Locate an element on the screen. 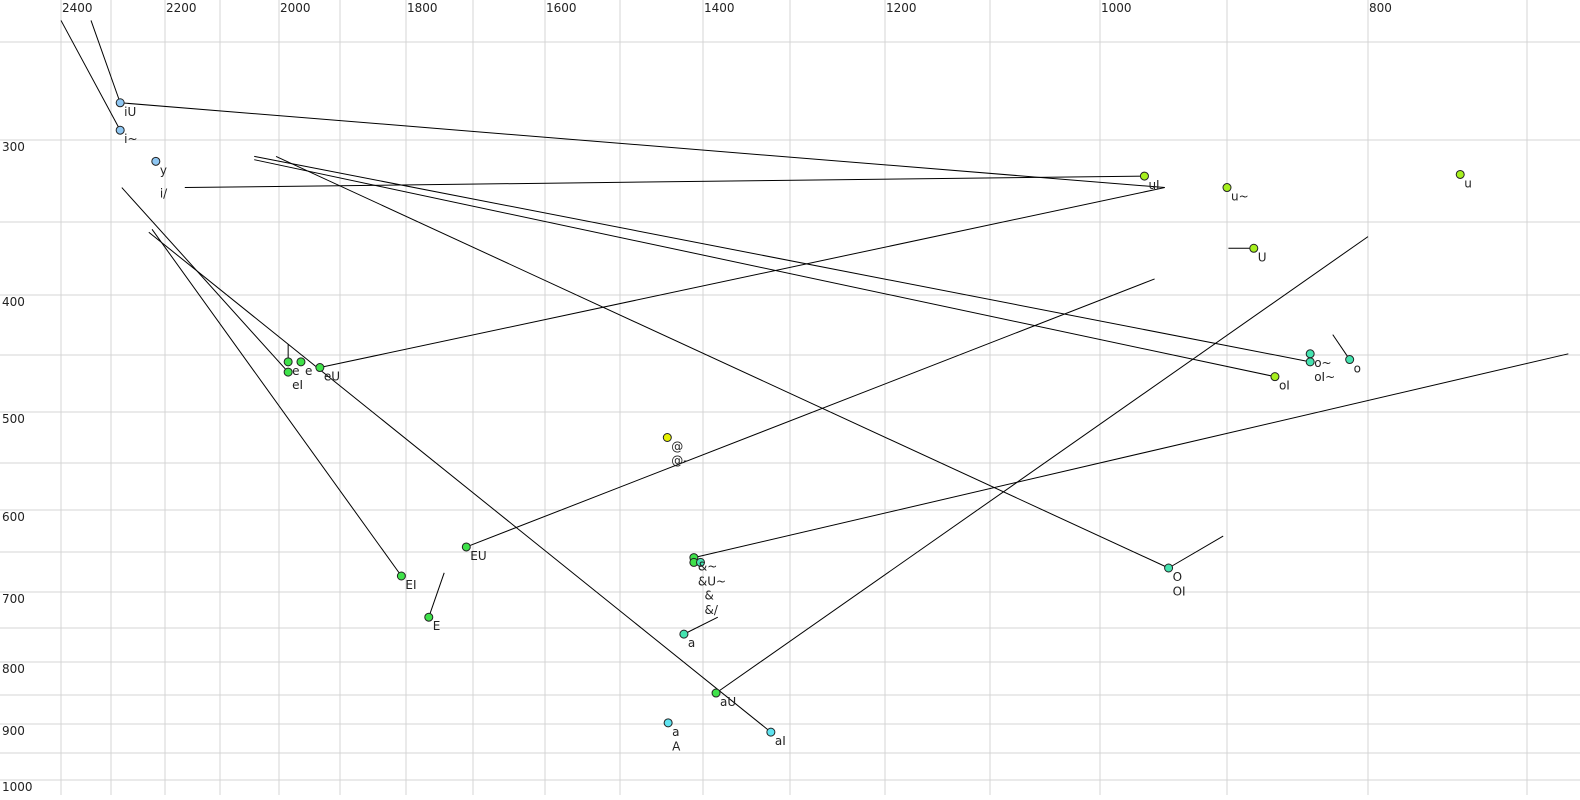 This screenshot has width=1580, height=800. vowel-label: oI~ is located at coordinates (1324, 377).